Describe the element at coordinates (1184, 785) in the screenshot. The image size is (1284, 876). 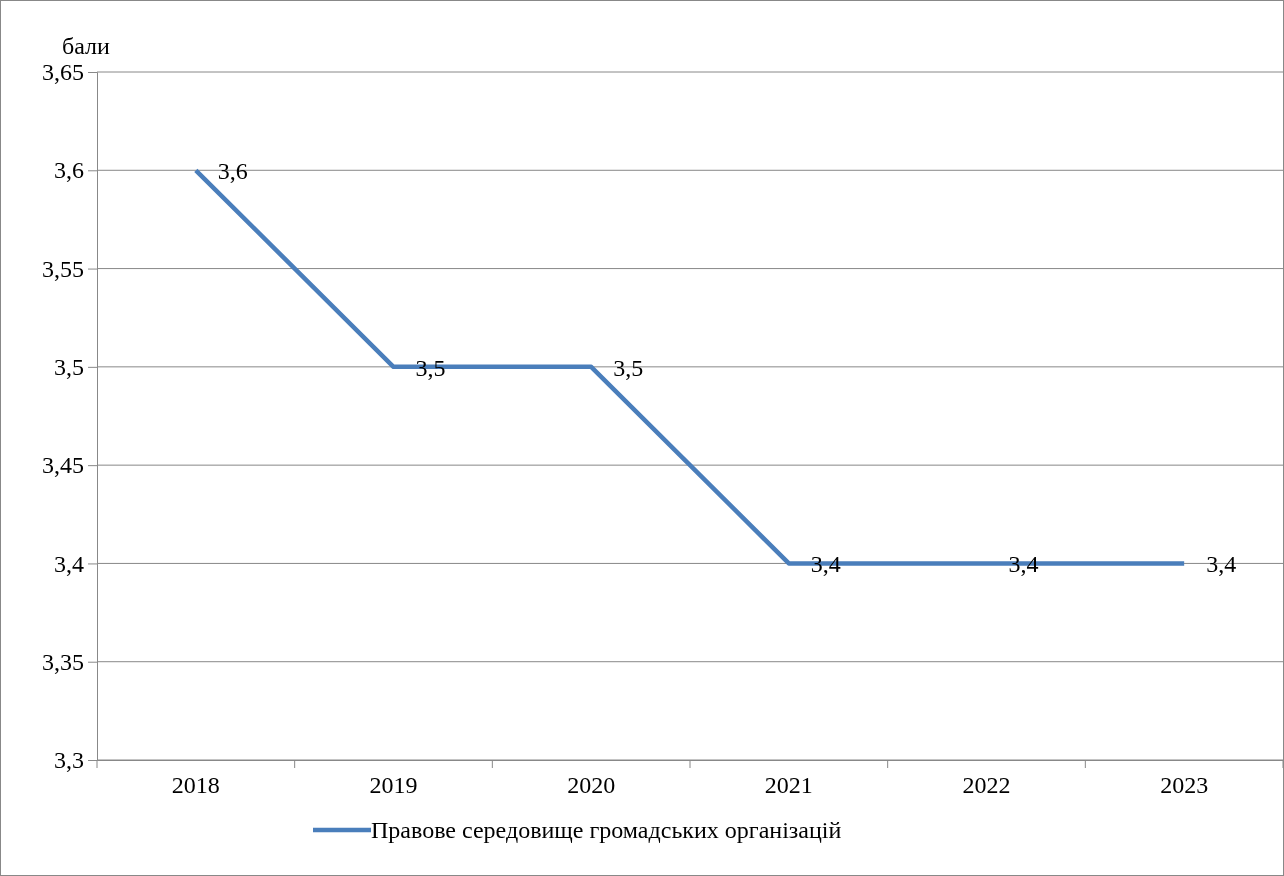
I see `x-tick-label: 2023` at that location.